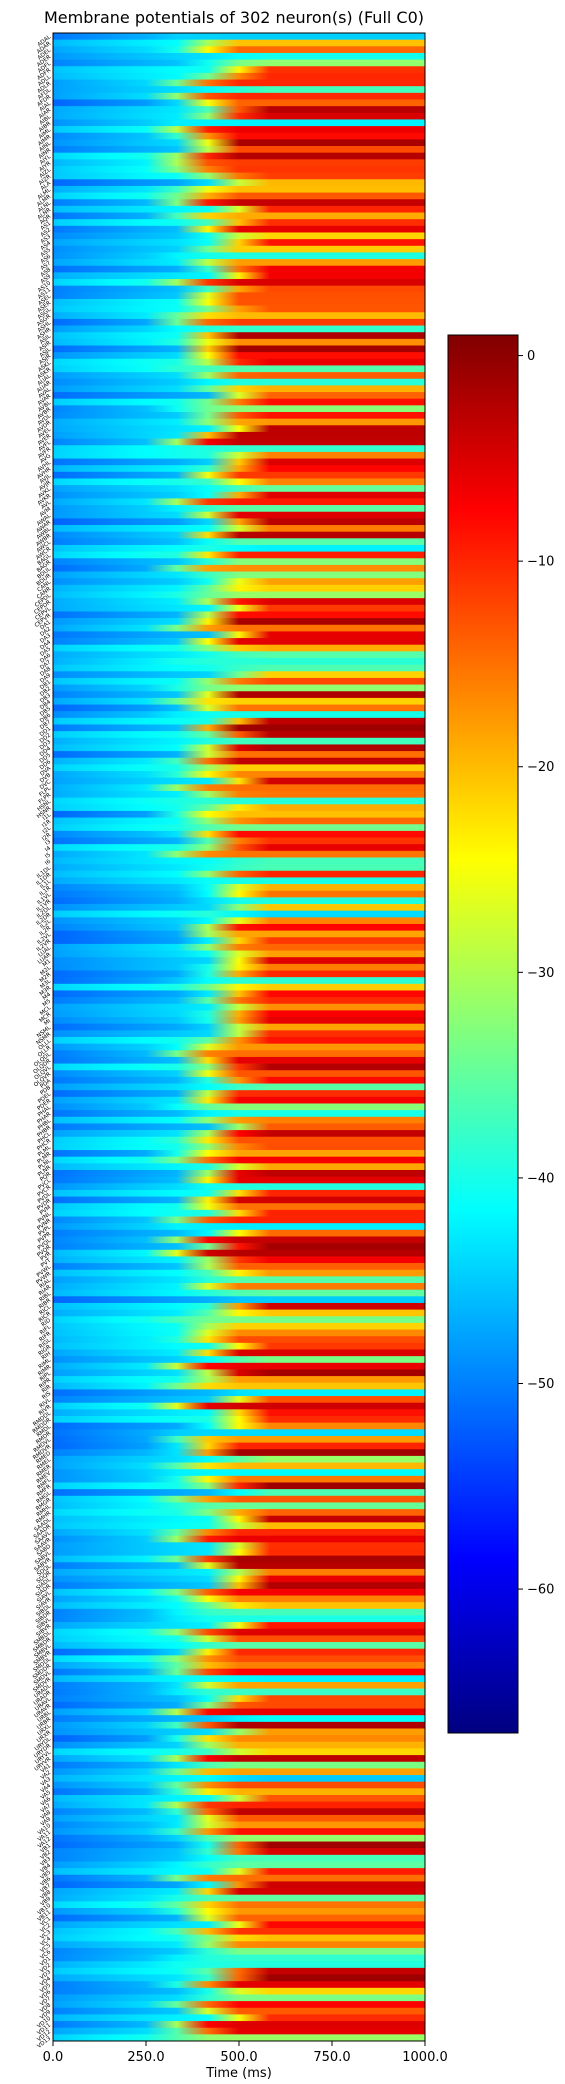 This screenshot has width=565, height=2084. I want to click on row-label: VB1, so click(46, 1849).